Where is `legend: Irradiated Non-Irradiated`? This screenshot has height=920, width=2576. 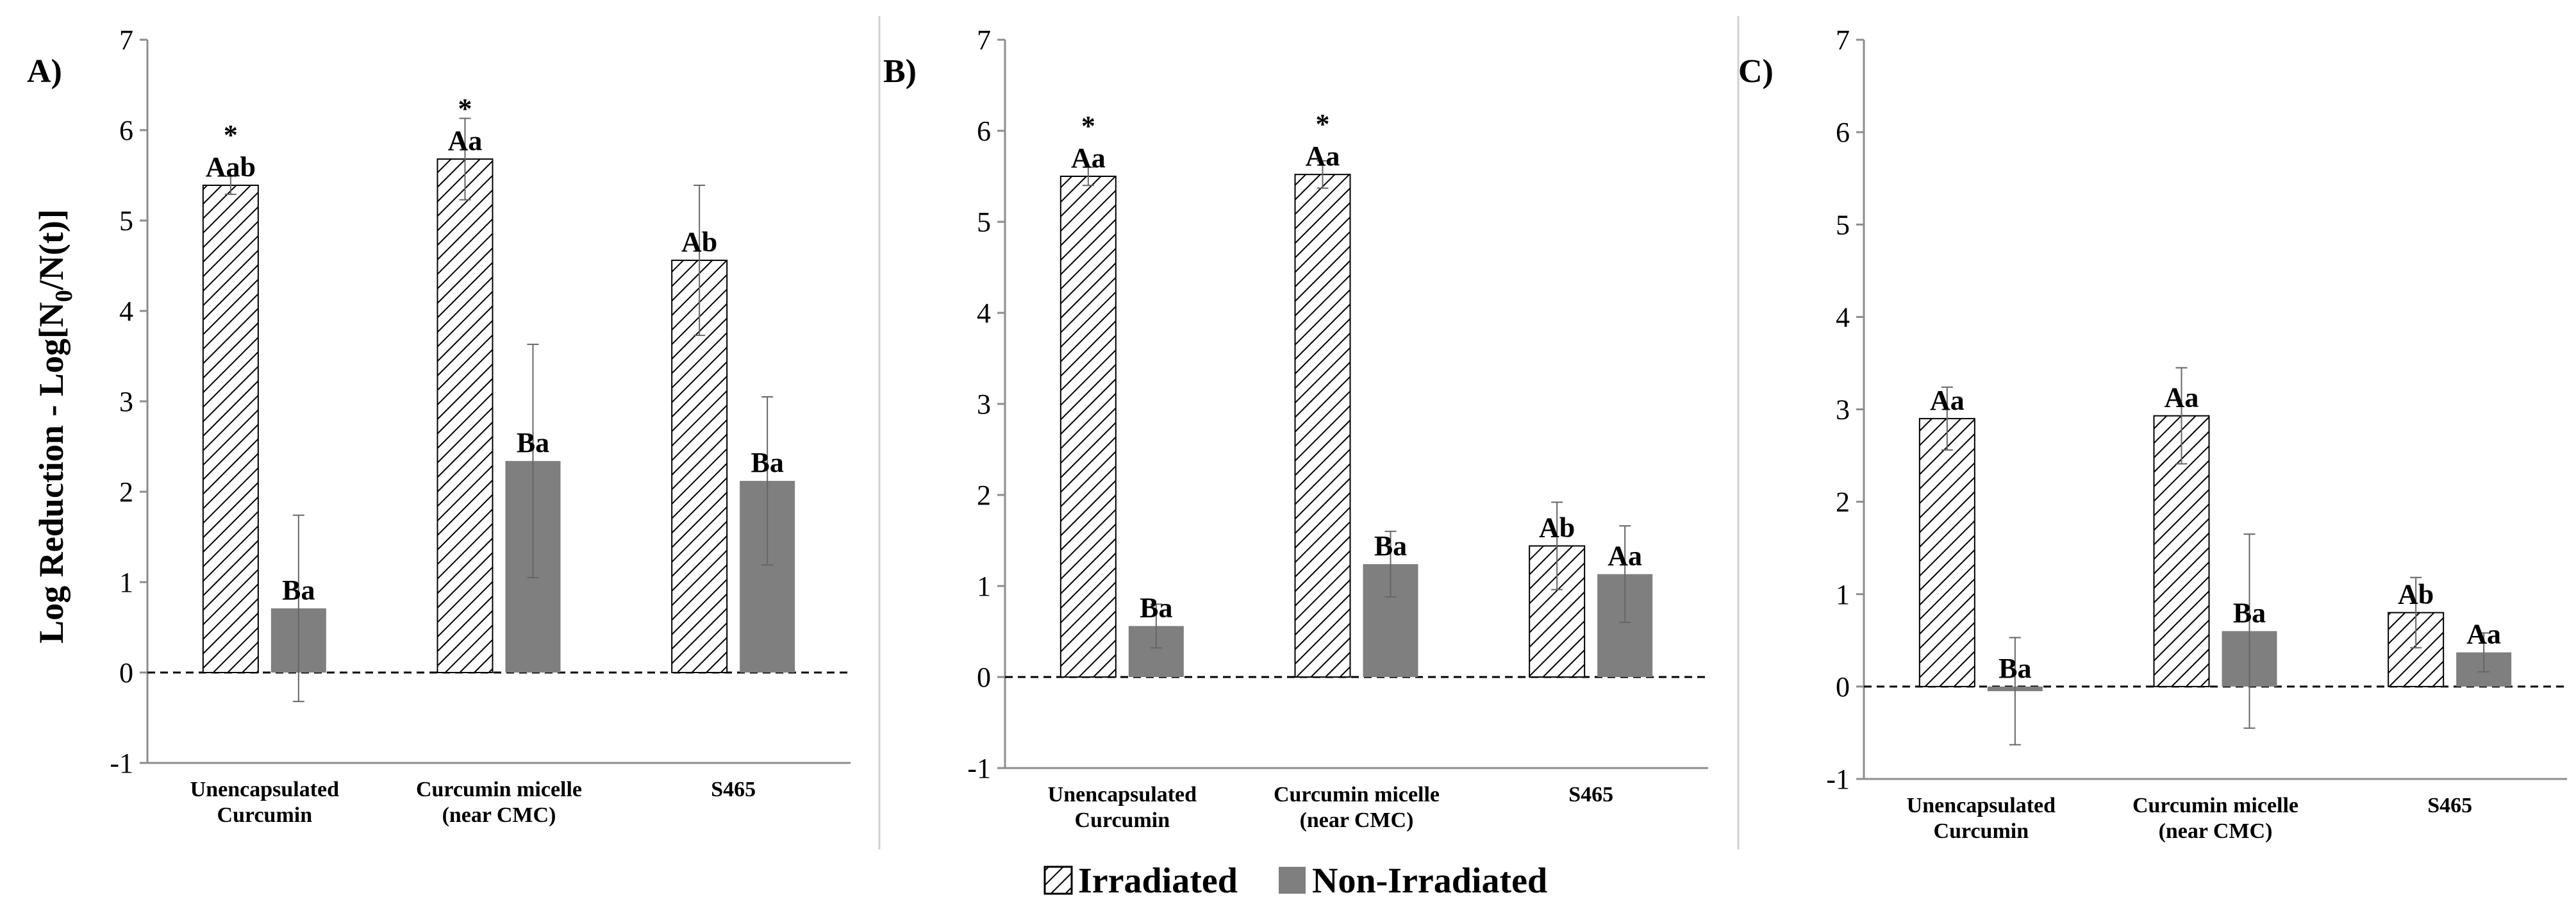
legend: Irradiated Non-Irradiated is located at coordinates (1295, 881).